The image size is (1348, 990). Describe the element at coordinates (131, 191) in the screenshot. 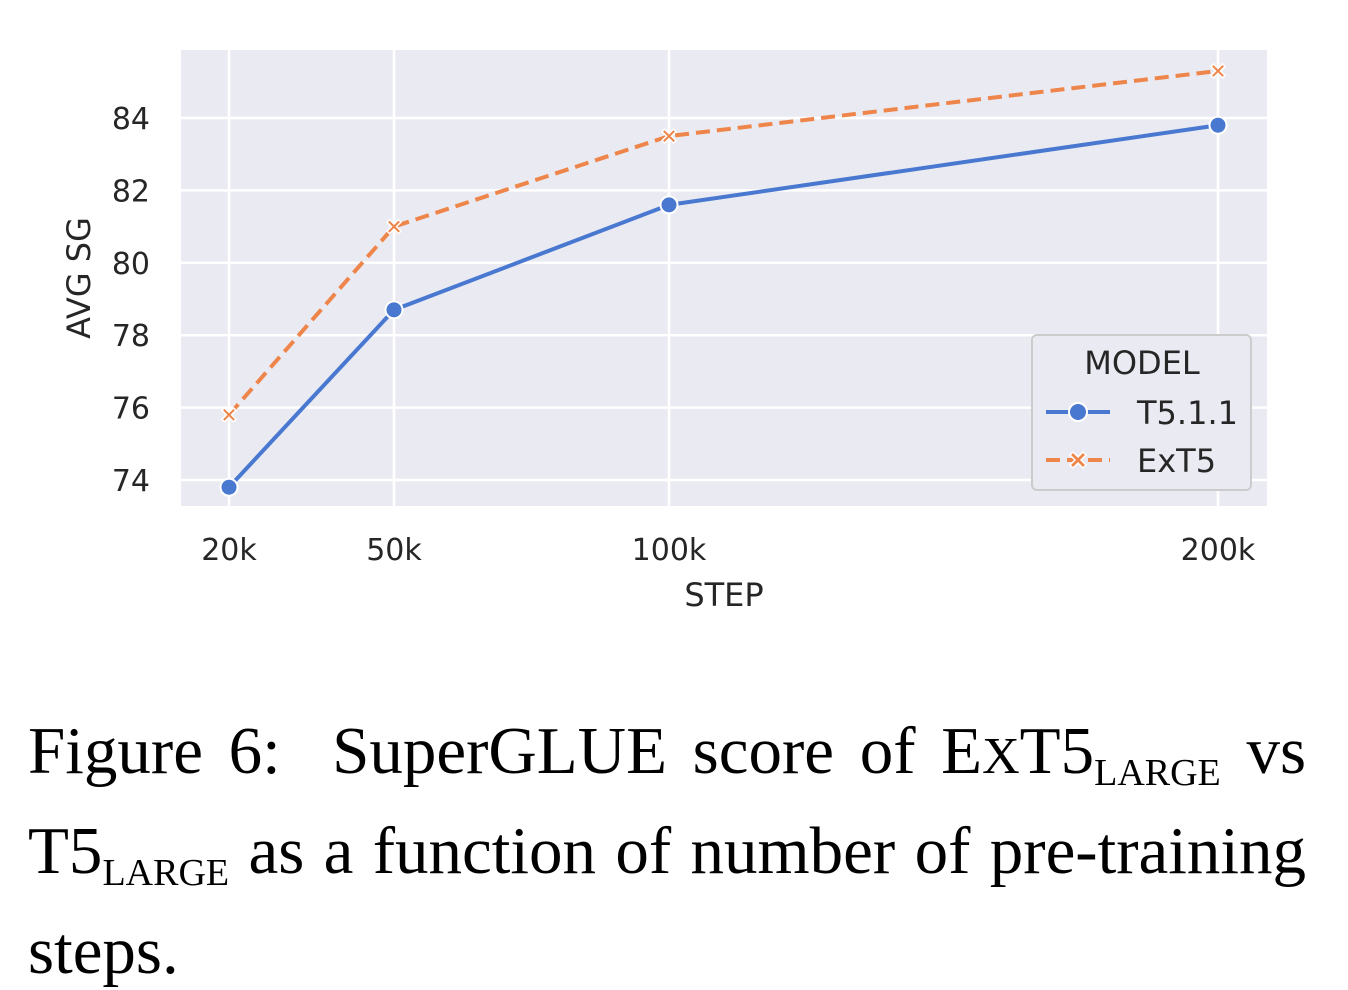

I see `y-tick-label: 82` at that location.